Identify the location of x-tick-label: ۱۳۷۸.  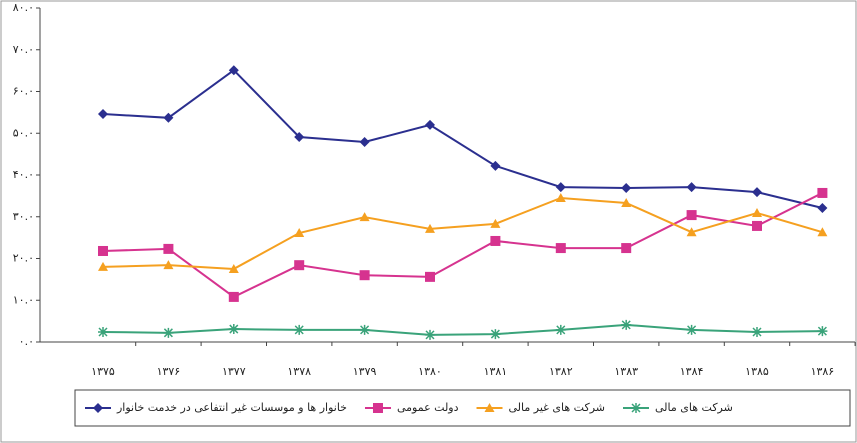
(299, 371).